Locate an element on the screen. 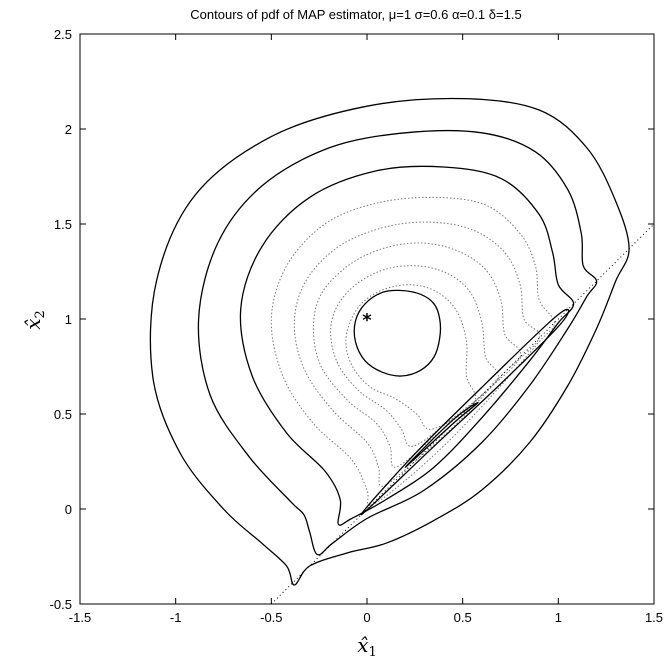 The image size is (672, 656). y-tick-label: 2 is located at coordinates (68, 129).